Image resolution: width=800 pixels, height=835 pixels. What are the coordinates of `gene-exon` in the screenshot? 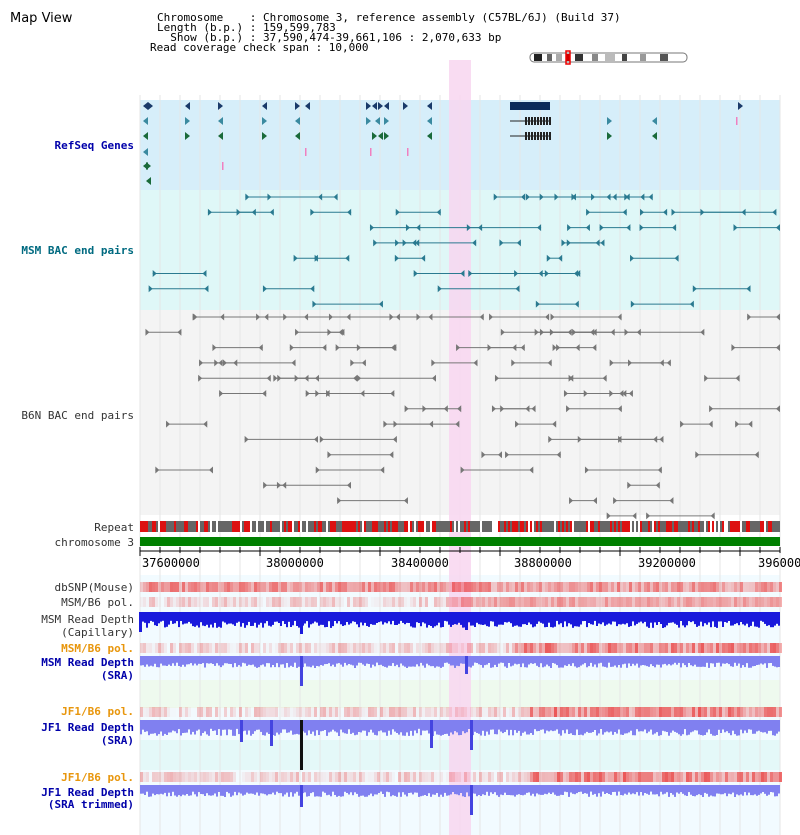 It's located at (529, 121).